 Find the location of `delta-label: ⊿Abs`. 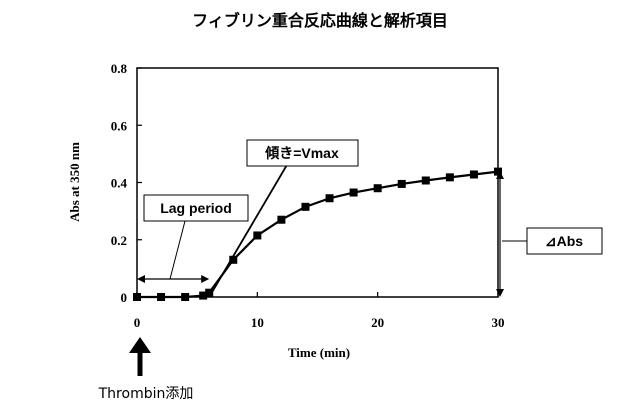

delta-label: ⊿Abs is located at coordinates (564, 241).